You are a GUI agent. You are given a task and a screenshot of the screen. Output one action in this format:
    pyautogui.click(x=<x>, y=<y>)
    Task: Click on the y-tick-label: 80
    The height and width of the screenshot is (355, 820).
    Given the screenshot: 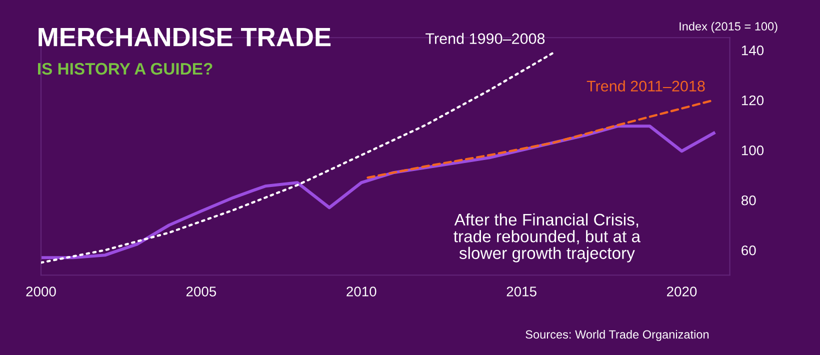 What is the action you would take?
    pyautogui.click(x=749, y=200)
    